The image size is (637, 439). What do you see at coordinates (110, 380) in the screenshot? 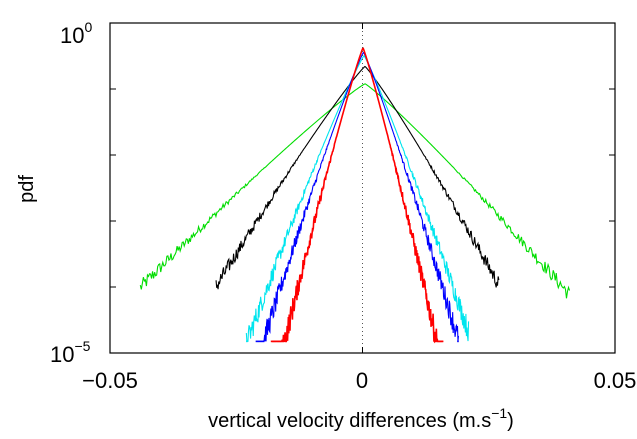
I see `x-tick-label-left: −0.05` at bounding box center [110, 380].